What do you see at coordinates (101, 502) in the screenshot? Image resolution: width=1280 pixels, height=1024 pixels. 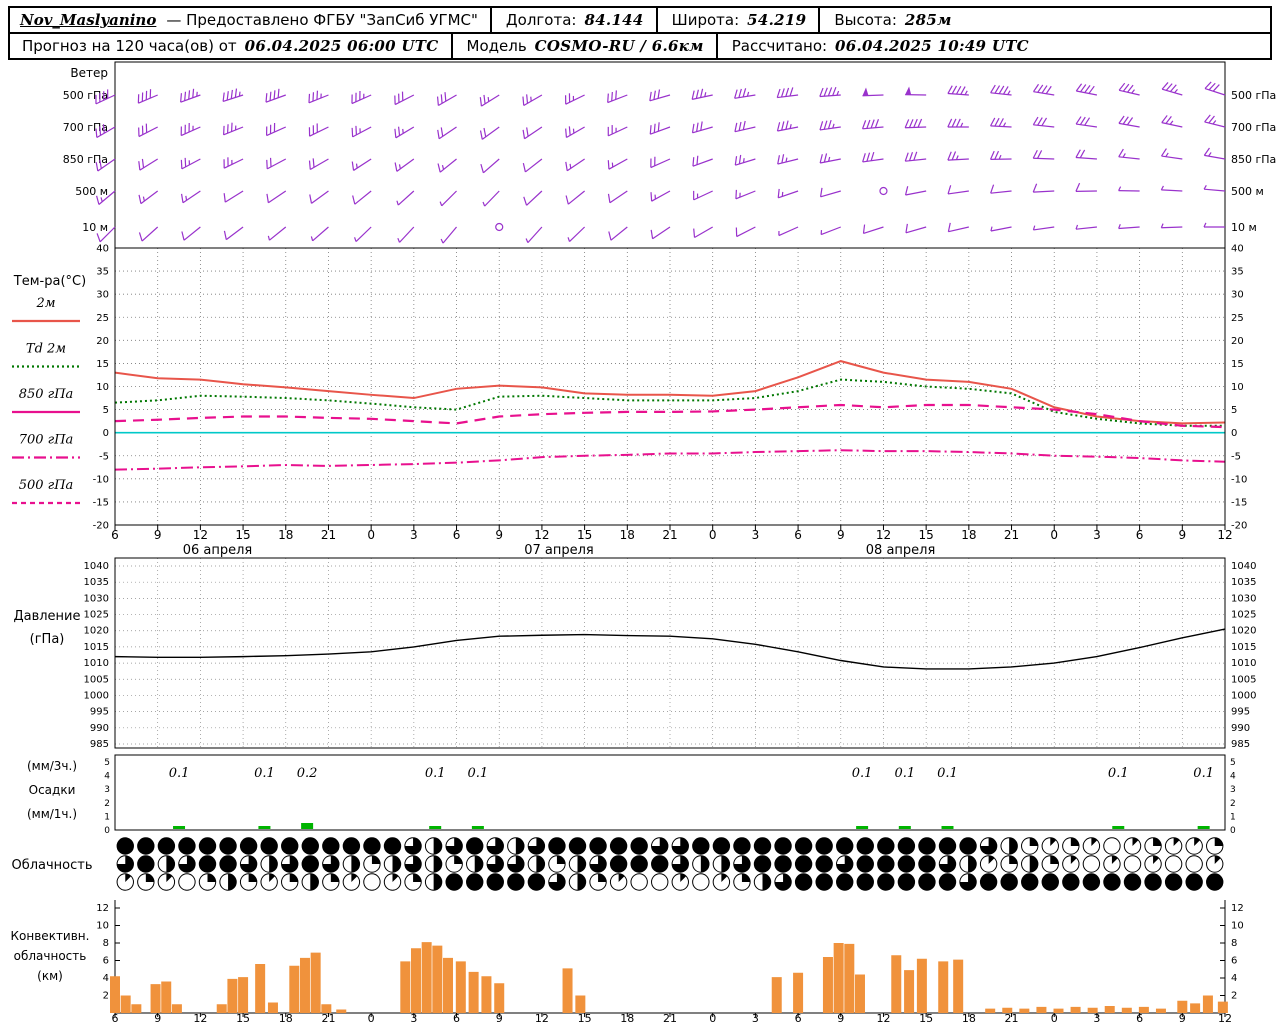 I see `svg-text: -15` at bounding box center [101, 502].